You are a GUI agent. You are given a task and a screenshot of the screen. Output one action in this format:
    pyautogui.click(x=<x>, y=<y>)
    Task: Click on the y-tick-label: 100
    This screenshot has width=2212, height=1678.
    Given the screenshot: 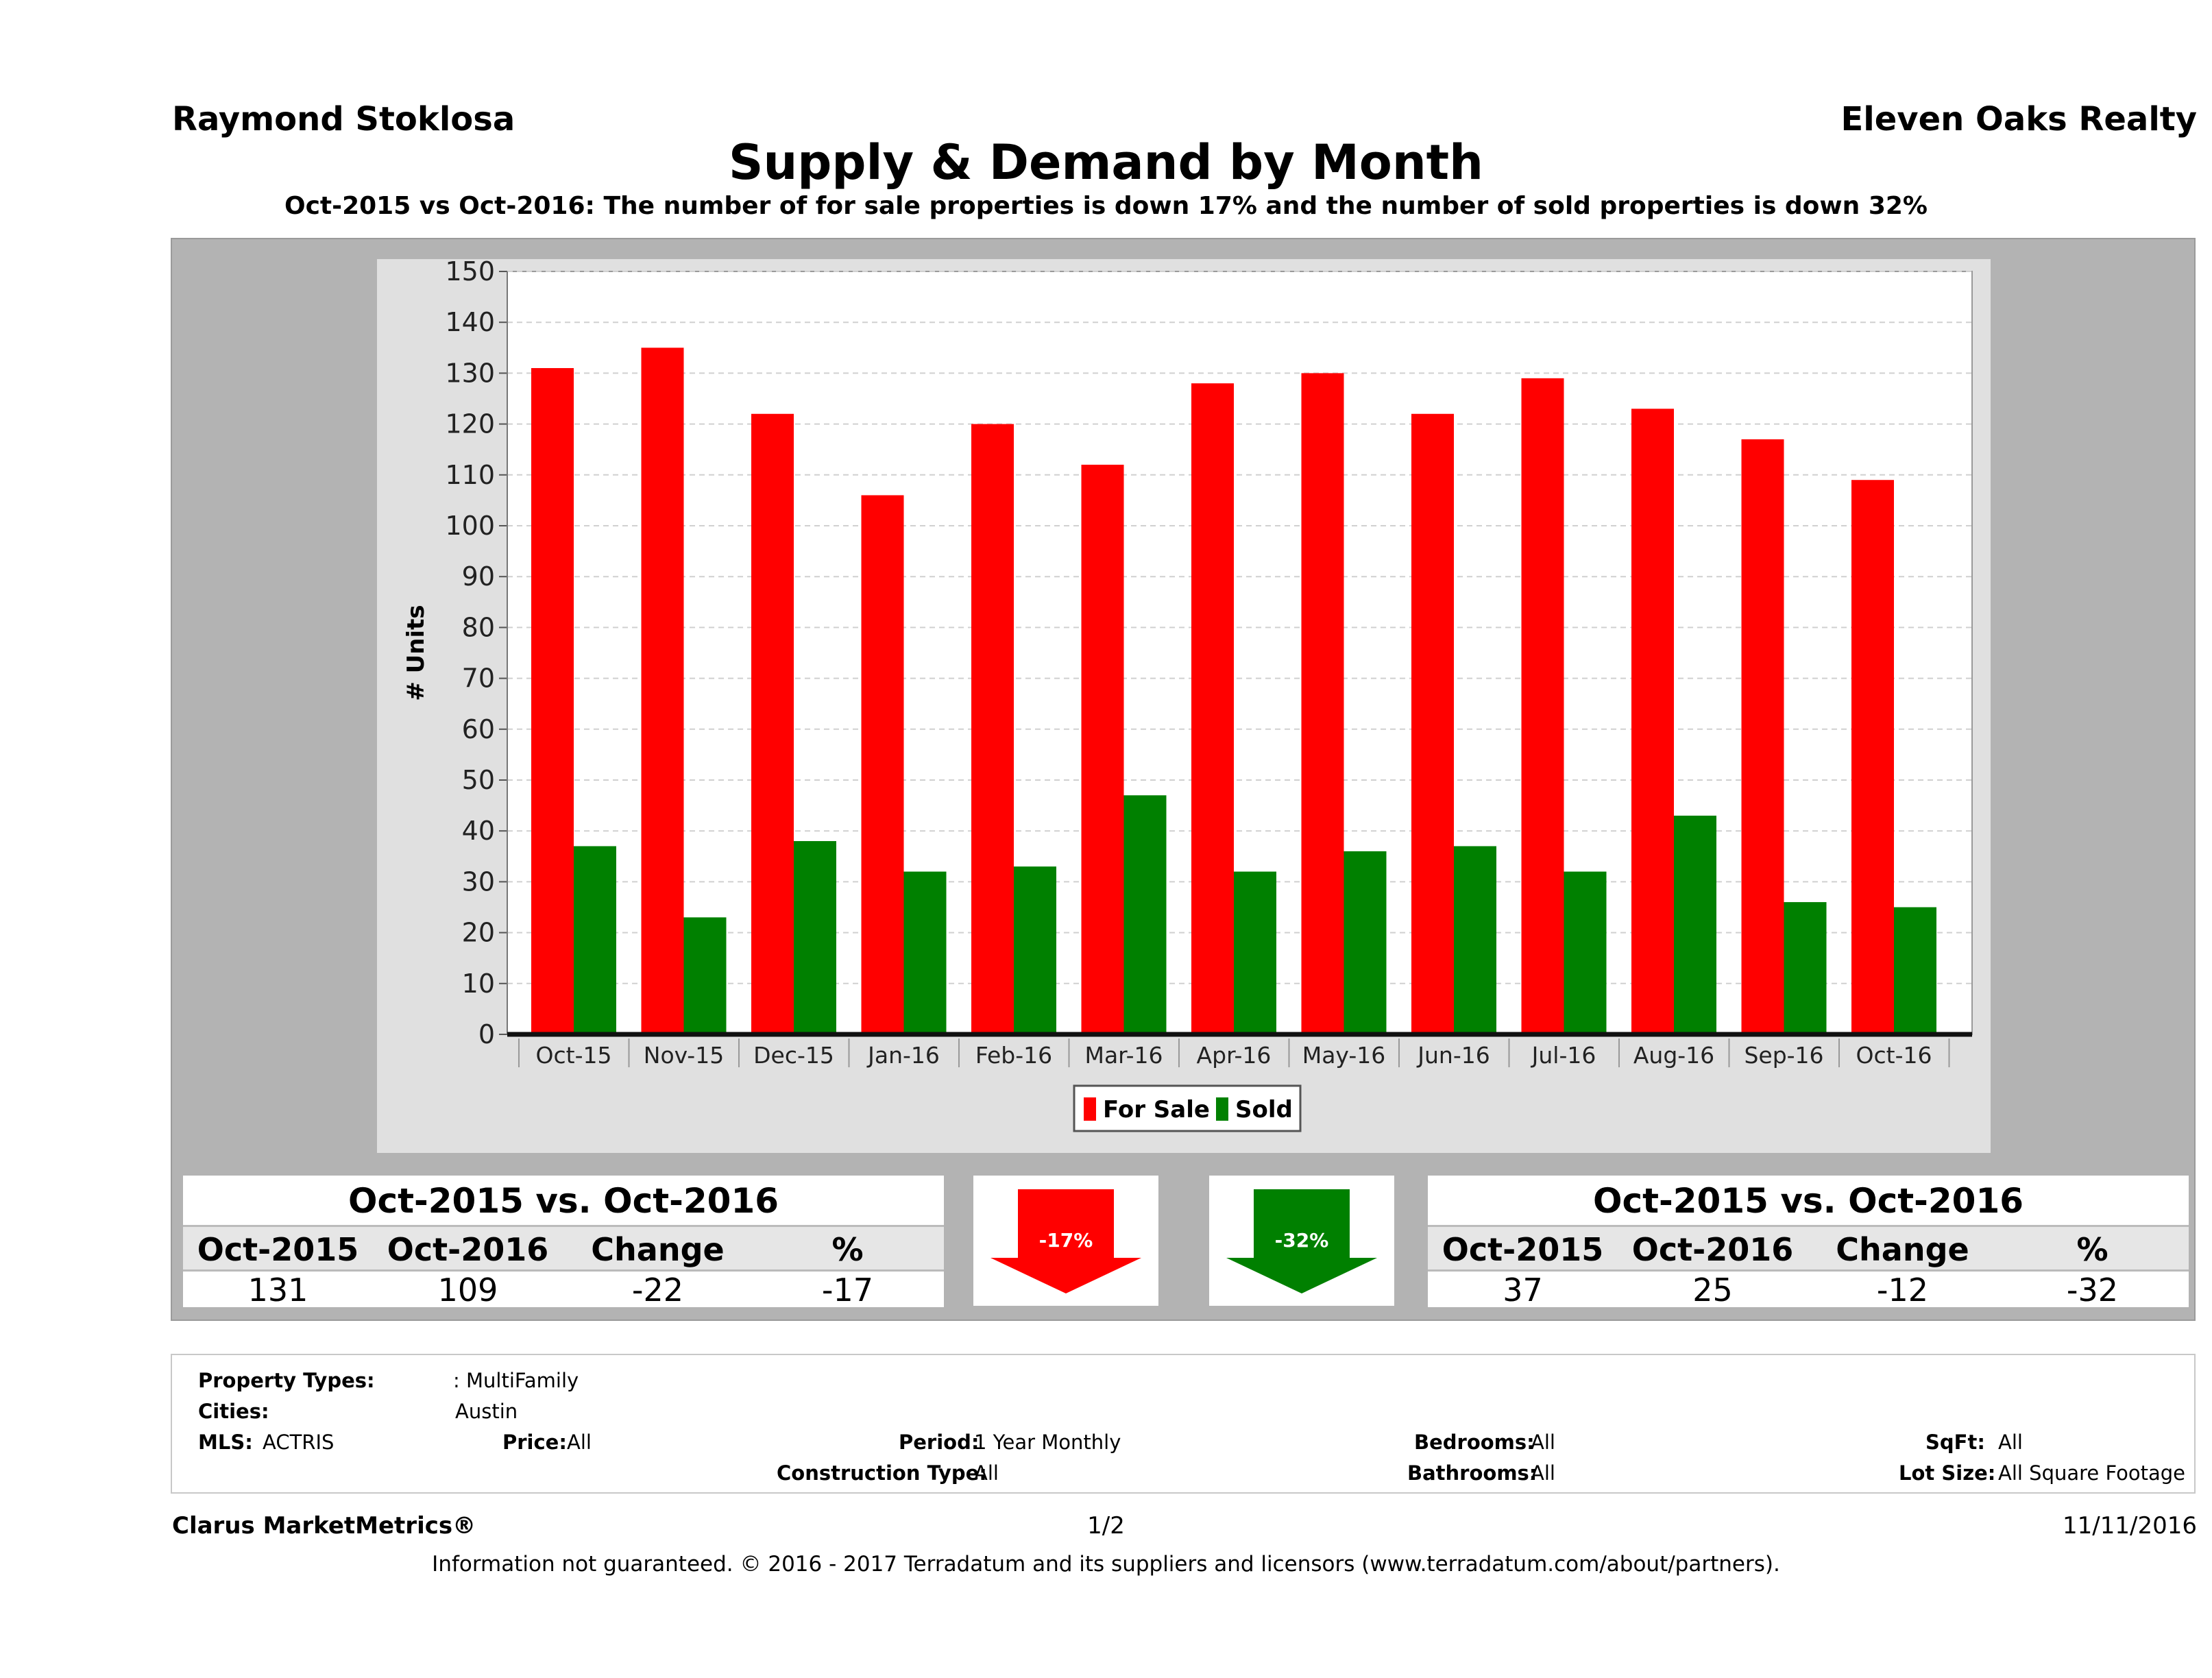 What is the action you would take?
    pyautogui.click(x=470, y=526)
    